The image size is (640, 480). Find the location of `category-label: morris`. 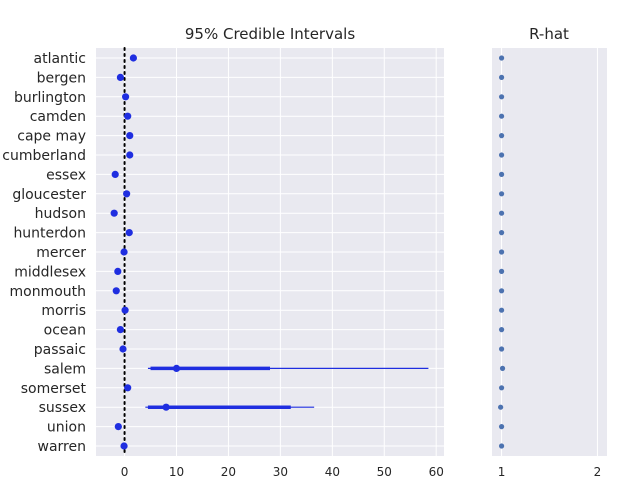

category-label: morris is located at coordinates (63, 311).